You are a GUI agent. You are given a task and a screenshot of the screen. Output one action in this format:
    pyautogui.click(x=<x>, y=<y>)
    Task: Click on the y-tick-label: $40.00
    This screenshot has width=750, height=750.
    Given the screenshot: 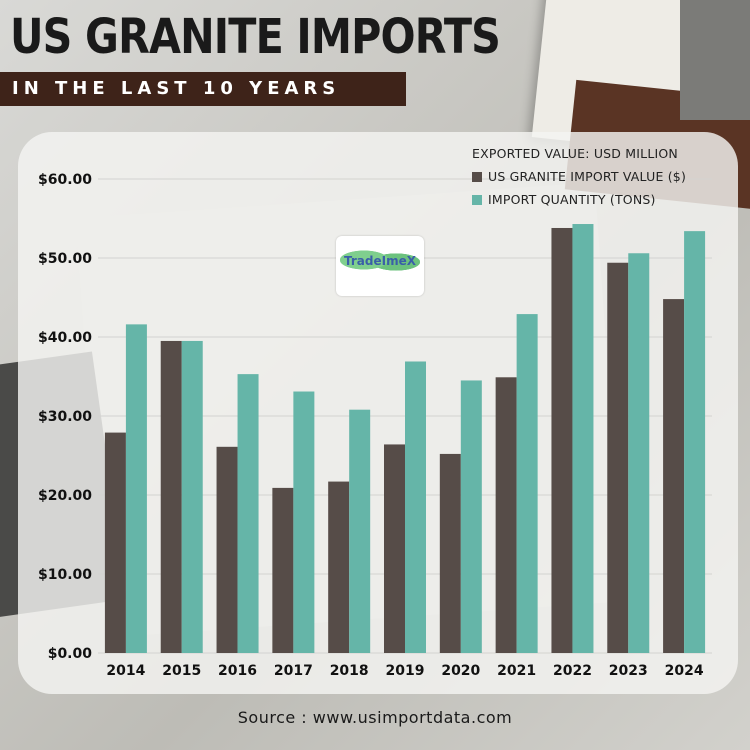 What is the action you would take?
    pyautogui.click(x=65, y=338)
    